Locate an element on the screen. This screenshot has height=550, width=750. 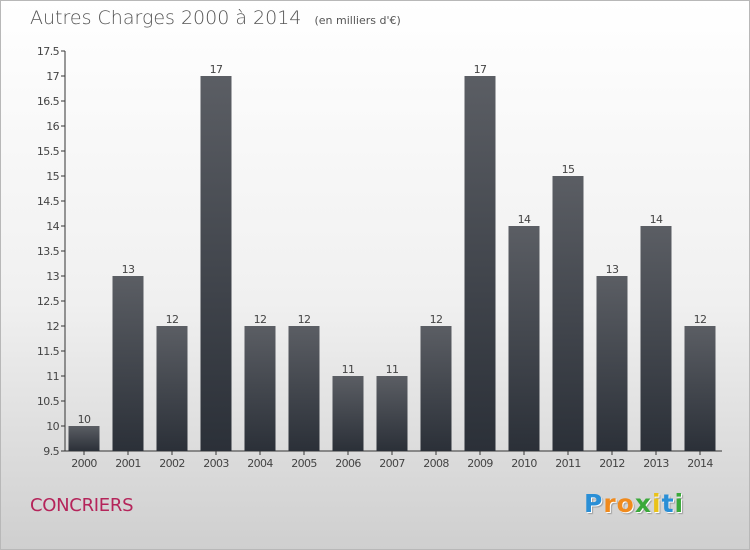
x-tick-label-2013: 2013 is located at coordinates (656, 463).